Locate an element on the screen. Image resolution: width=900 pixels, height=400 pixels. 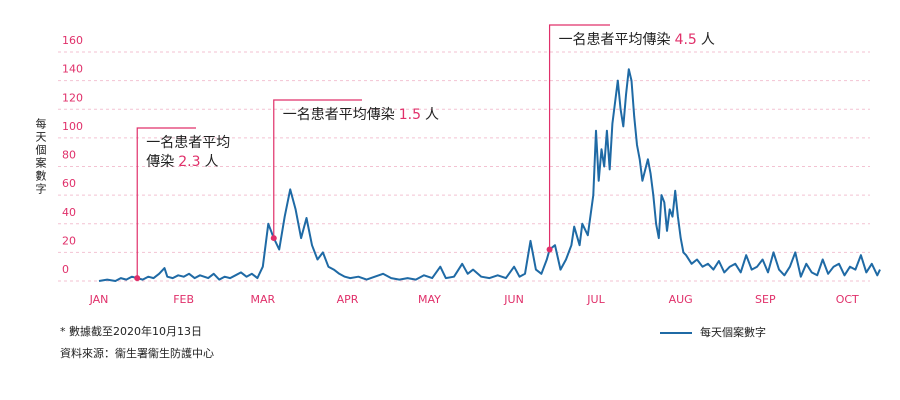
source: 資料來源：衞生署衞生防護中心 is located at coordinates (137, 353).